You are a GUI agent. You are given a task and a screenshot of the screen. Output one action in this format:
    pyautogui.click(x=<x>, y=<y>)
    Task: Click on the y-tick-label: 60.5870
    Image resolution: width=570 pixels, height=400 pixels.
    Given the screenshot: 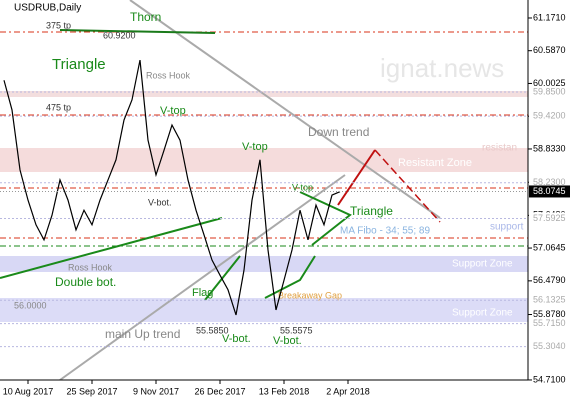 What is the action you would take?
    pyautogui.click(x=549, y=50)
    